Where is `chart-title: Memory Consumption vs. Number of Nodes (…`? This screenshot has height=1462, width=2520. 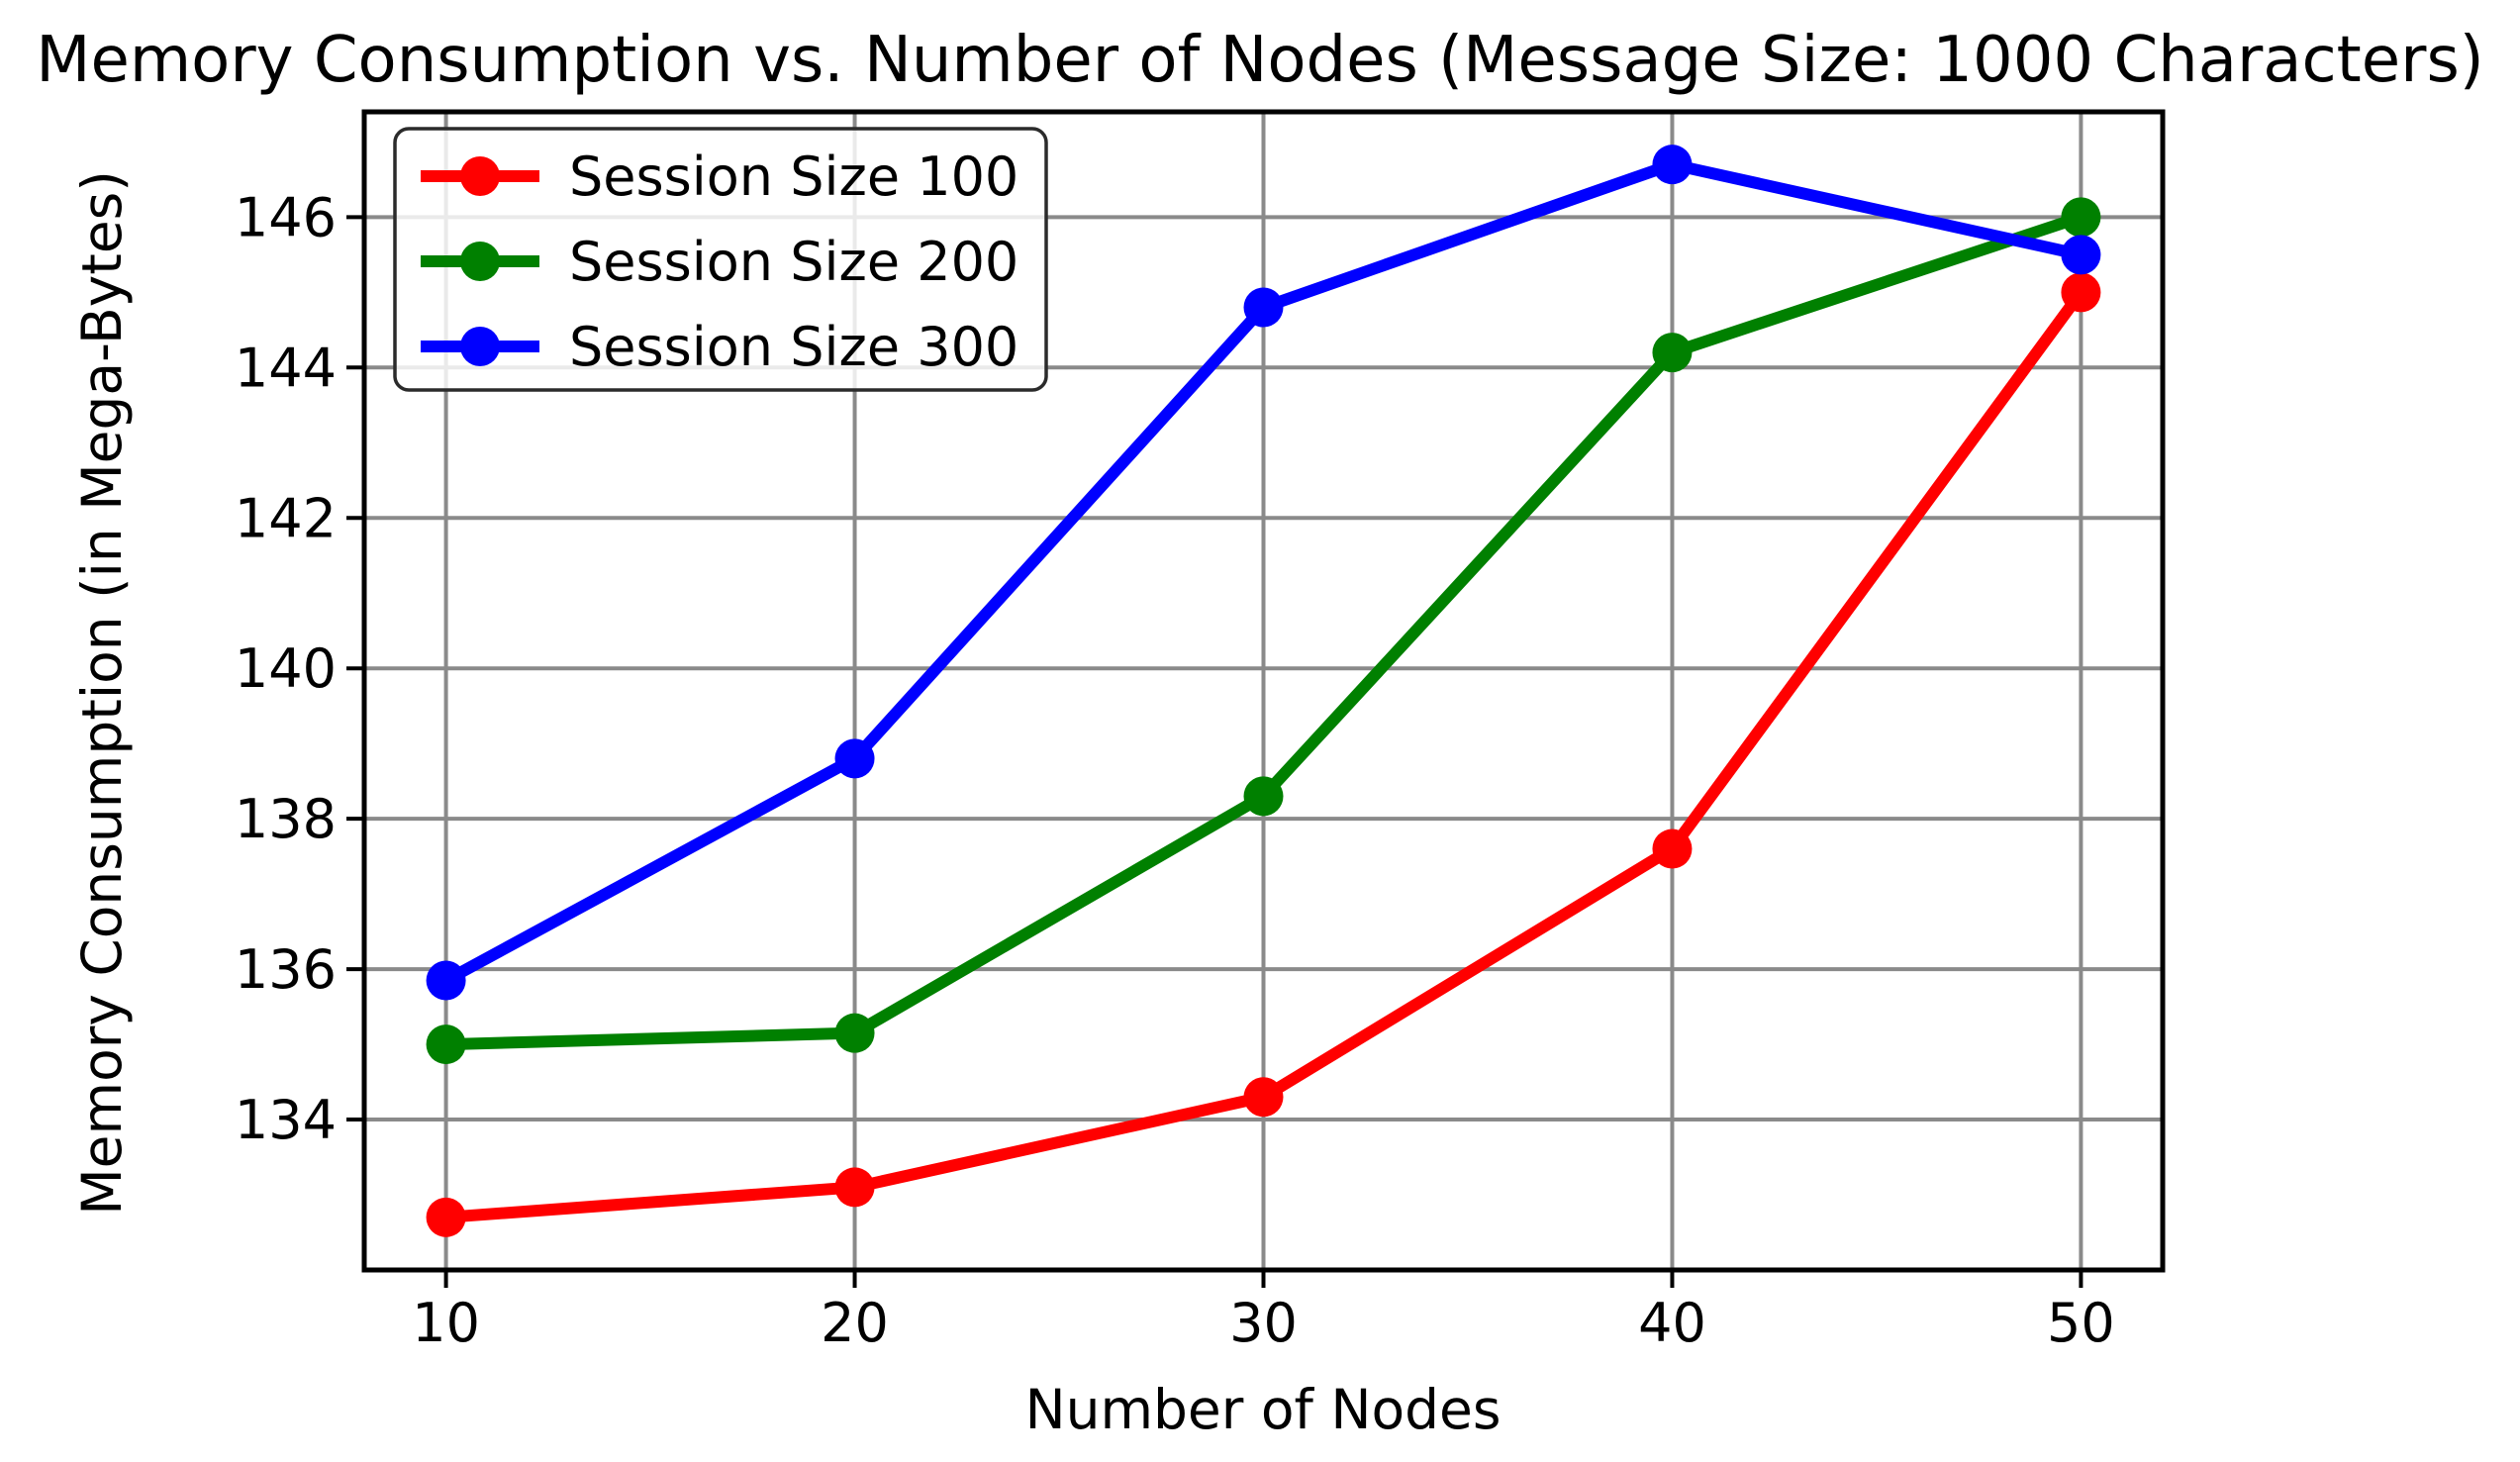 chart-title: Memory Consumption vs. Number of Nodes (… is located at coordinates (1260, 60).